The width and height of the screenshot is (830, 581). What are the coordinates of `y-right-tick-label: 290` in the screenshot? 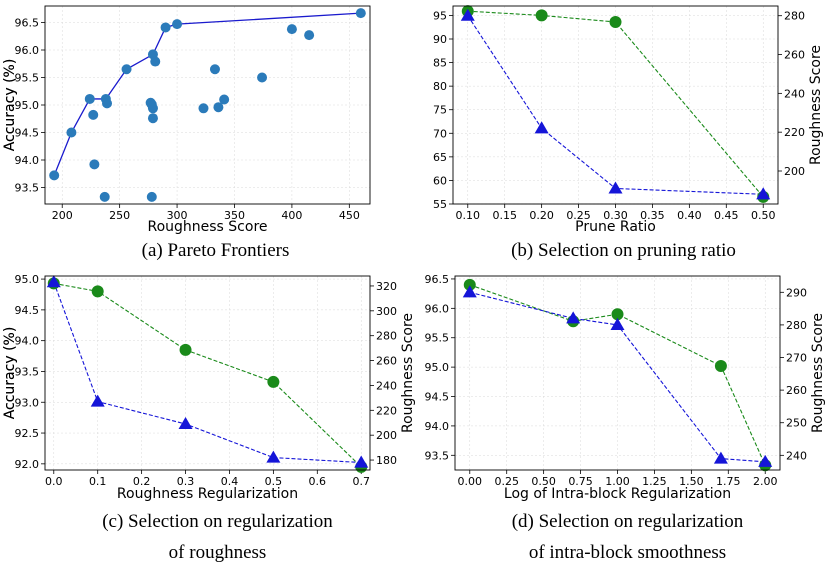 It's located at (796, 292).